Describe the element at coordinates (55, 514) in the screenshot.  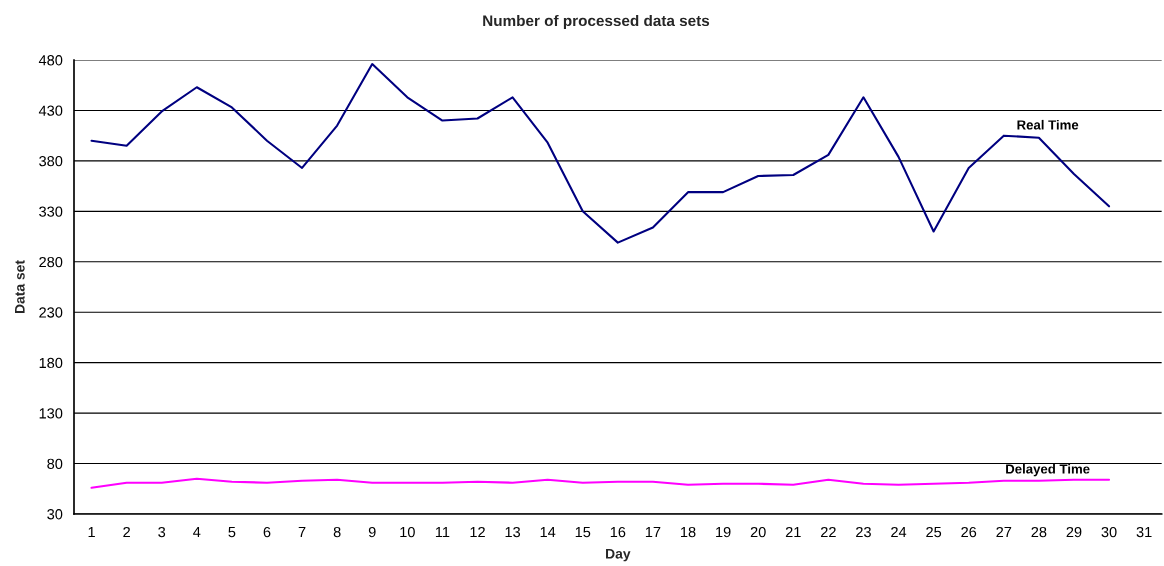
I see `y-tick-label: 30` at that location.